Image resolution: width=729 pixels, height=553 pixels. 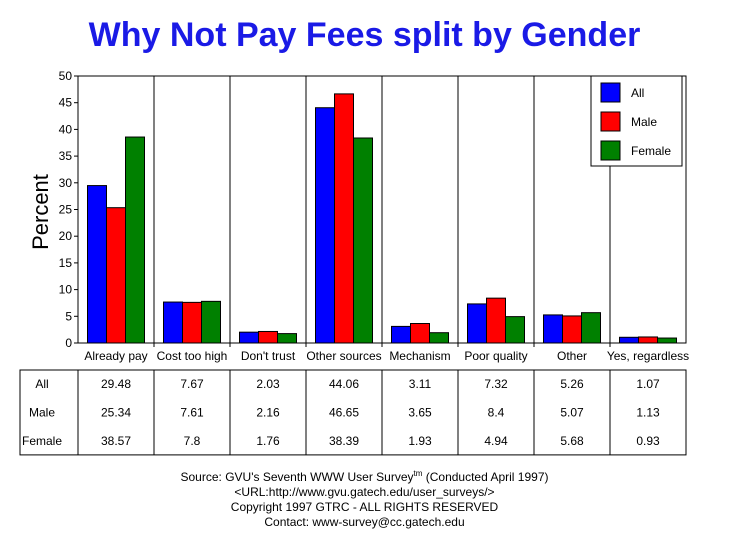 What do you see at coordinates (268, 384) in the screenshot?
I see `table-cell: 2.03` at bounding box center [268, 384].